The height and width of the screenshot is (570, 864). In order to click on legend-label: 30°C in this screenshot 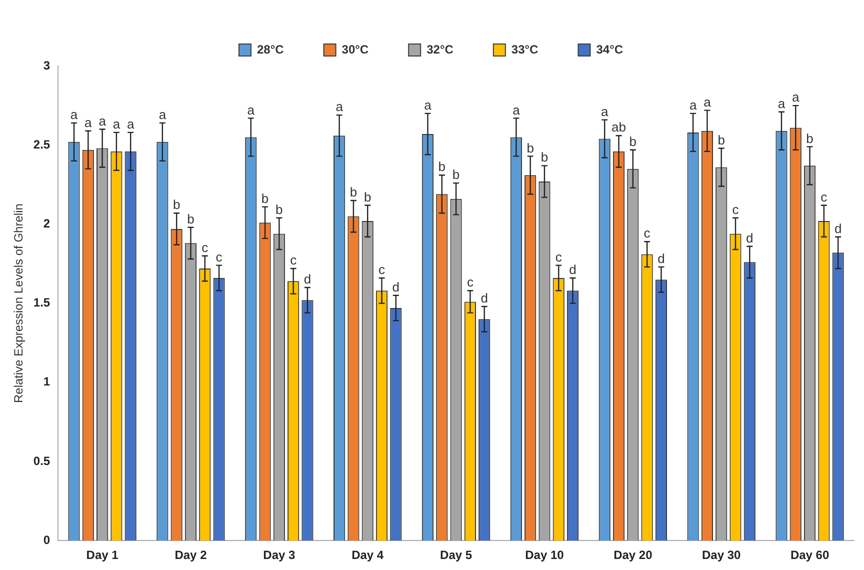, I will do `click(355, 49)`.